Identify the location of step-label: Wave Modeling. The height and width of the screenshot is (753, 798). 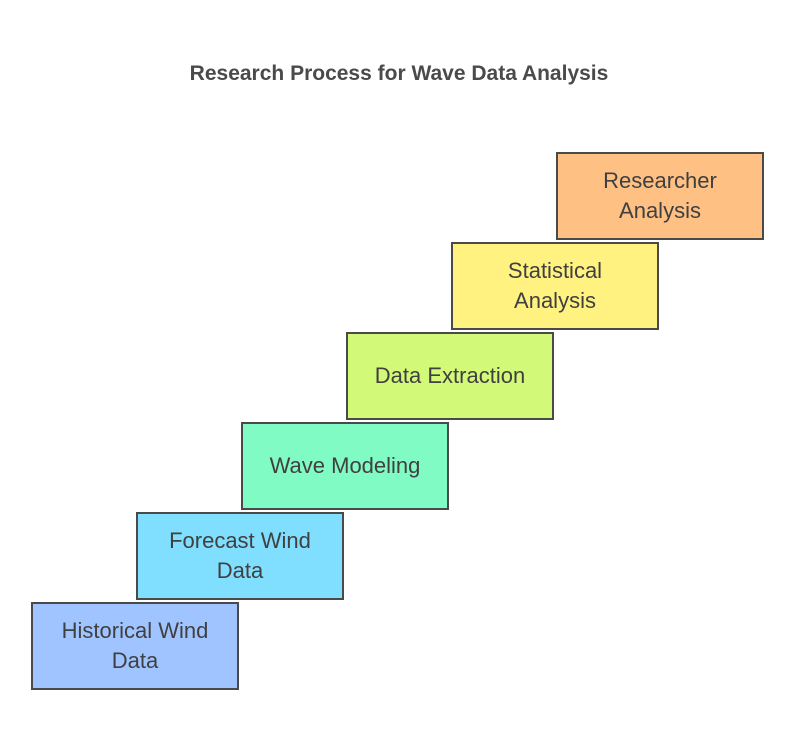
(345, 465).